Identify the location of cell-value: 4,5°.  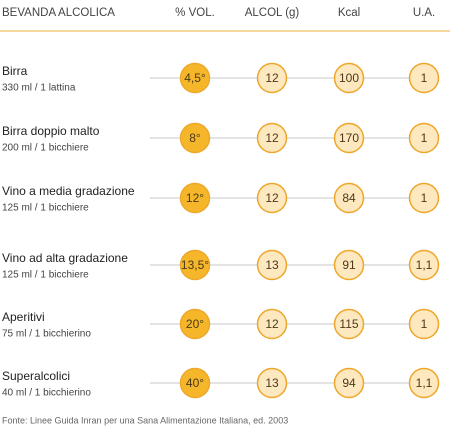
(195, 78).